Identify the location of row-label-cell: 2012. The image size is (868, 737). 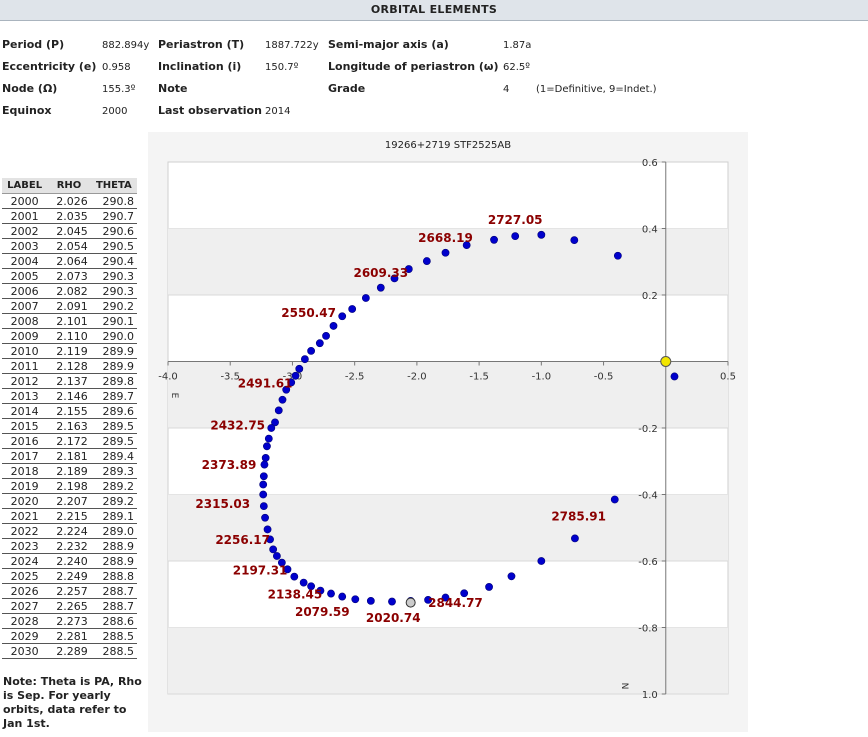
(25, 381).